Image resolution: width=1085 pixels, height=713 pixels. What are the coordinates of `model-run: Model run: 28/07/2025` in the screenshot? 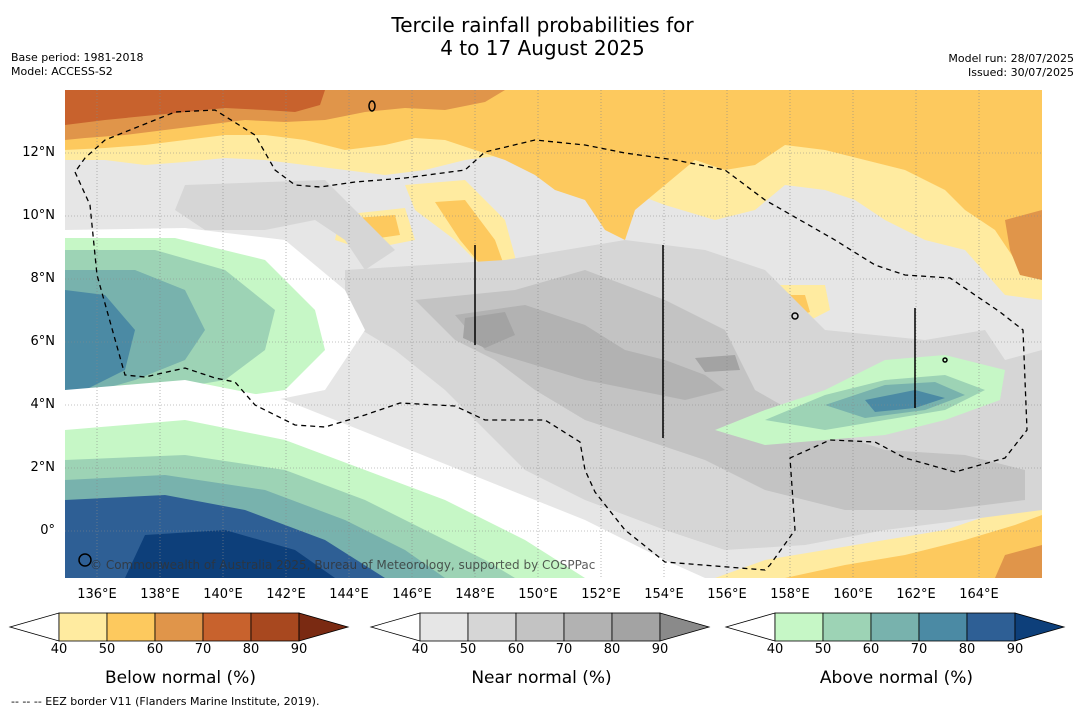 It's located at (1011, 58).